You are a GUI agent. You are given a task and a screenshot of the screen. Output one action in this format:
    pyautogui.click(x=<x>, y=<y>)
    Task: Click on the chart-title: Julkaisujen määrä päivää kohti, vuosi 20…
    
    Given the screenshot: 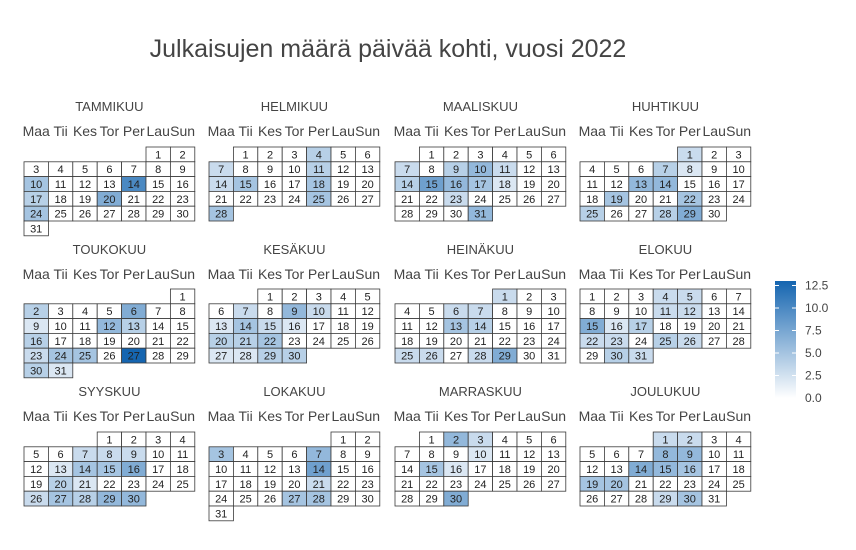 What is the action you would take?
    pyautogui.click(x=388, y=49)
    